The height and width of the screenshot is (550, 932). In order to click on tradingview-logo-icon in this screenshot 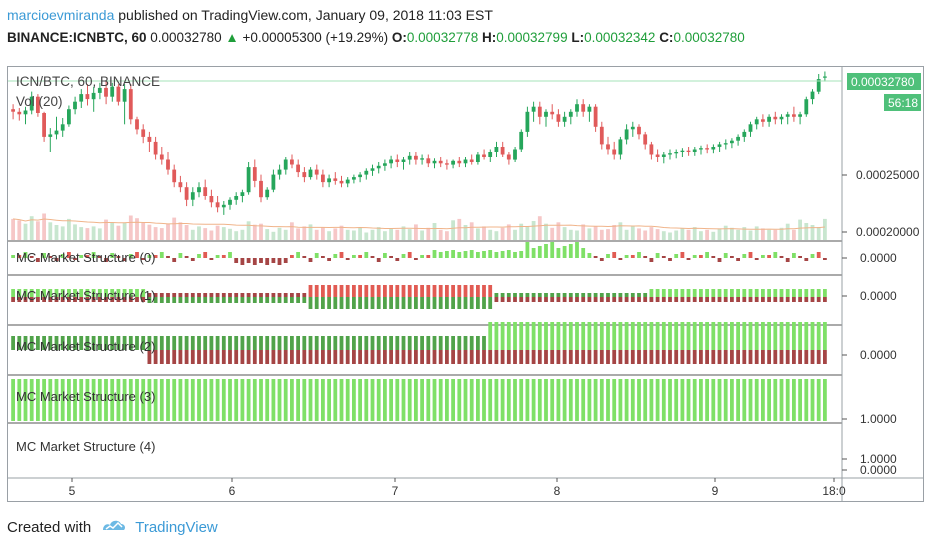, I will do `click(114, 527)`.